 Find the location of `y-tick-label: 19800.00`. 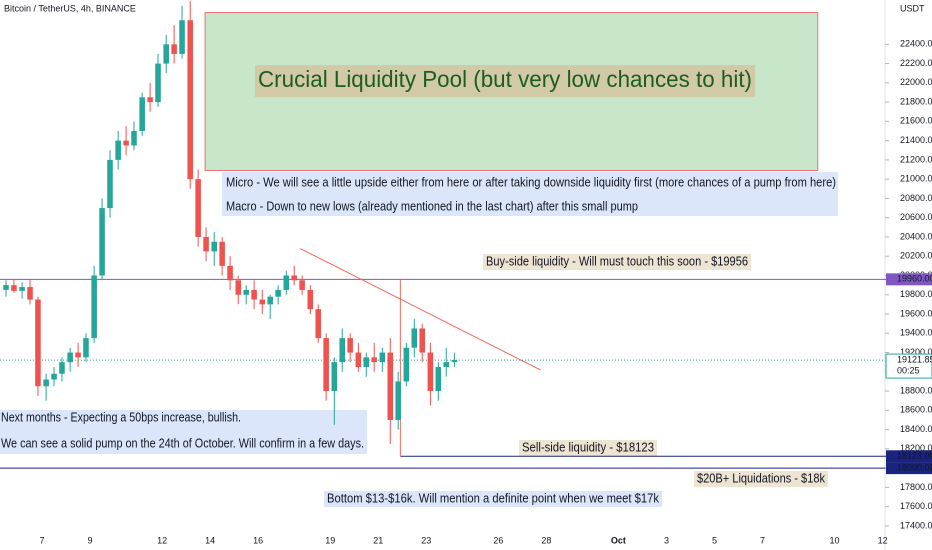

y-tick-label: 19800.00 is located at coordinates (916, 294).